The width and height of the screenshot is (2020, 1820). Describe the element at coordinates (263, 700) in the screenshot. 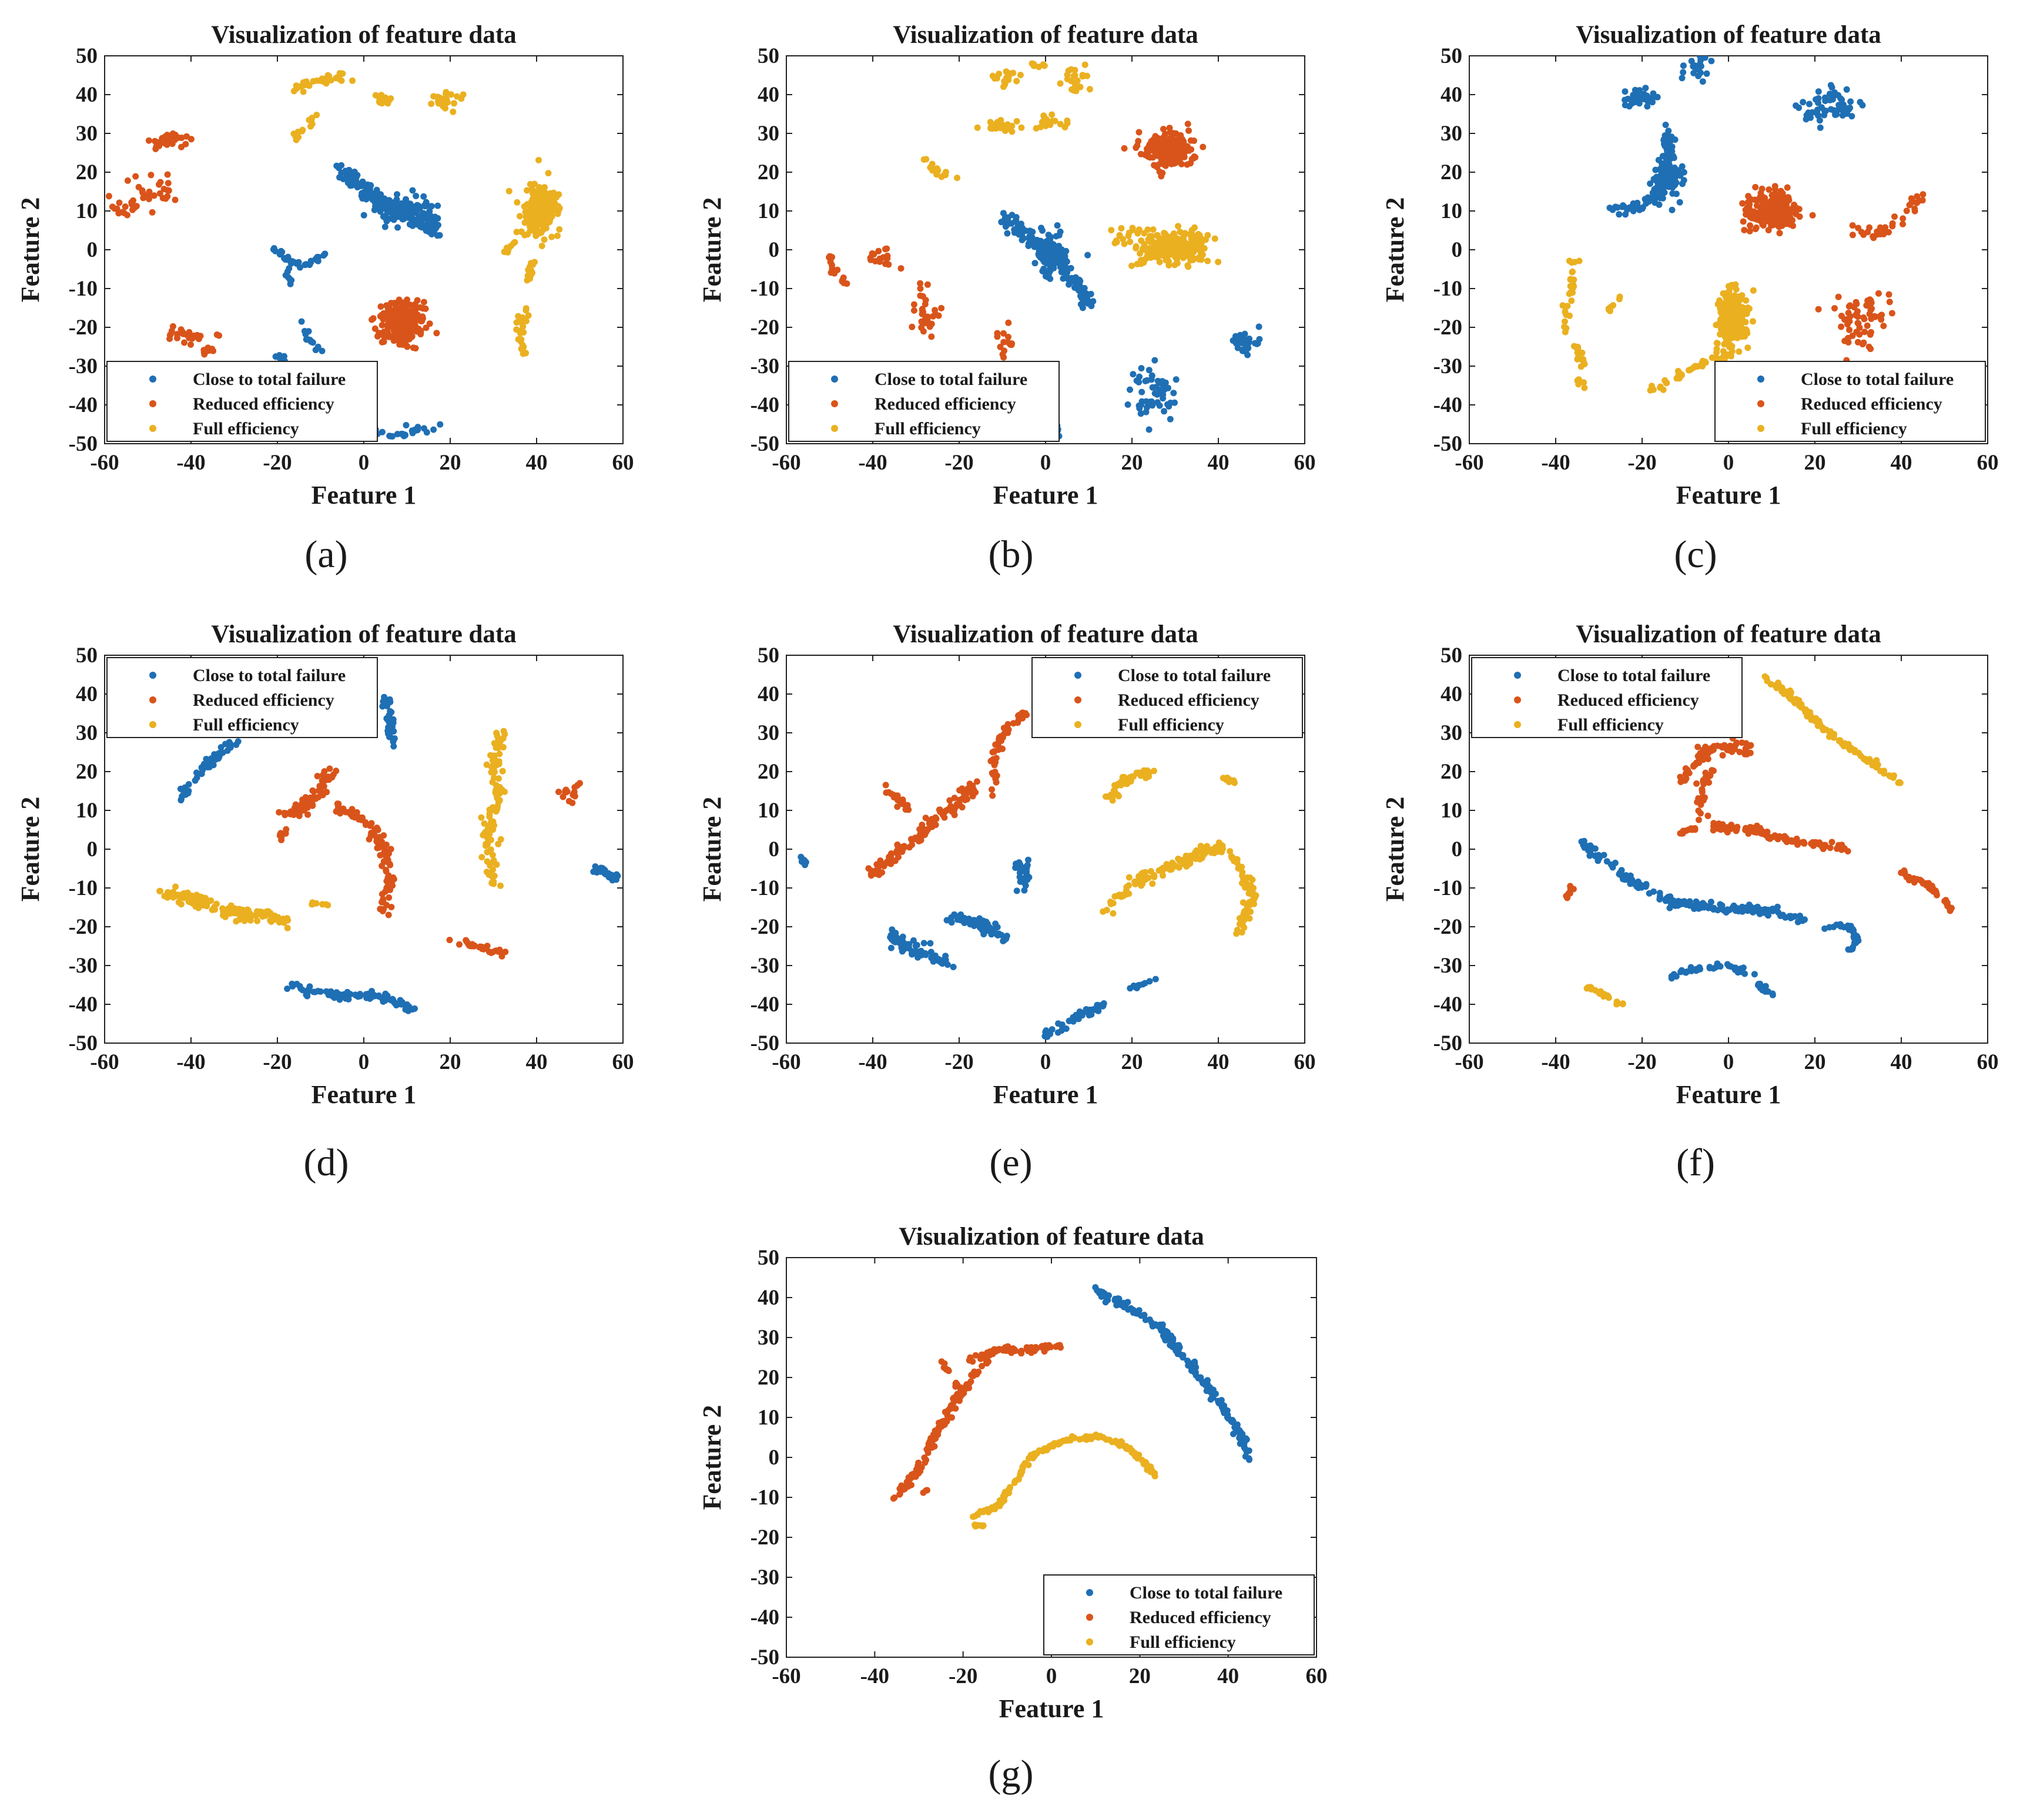

I see `legend-entry-label: Reduced efficiency` at that location.